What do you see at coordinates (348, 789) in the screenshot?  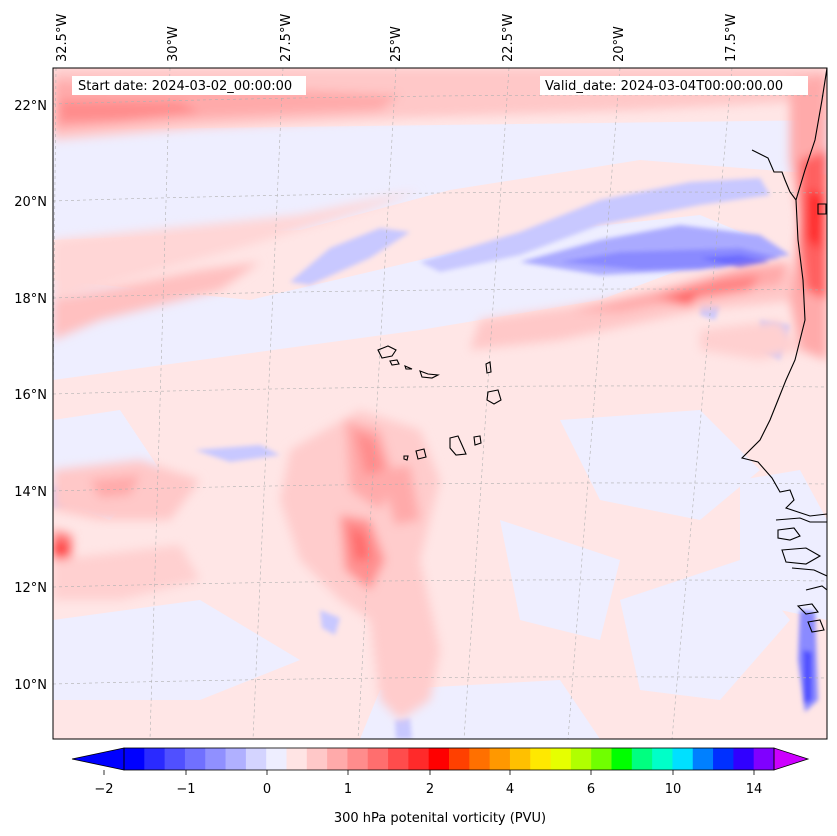 I see `colorbar-tick-label: 1` at bounding box center [348, 789].